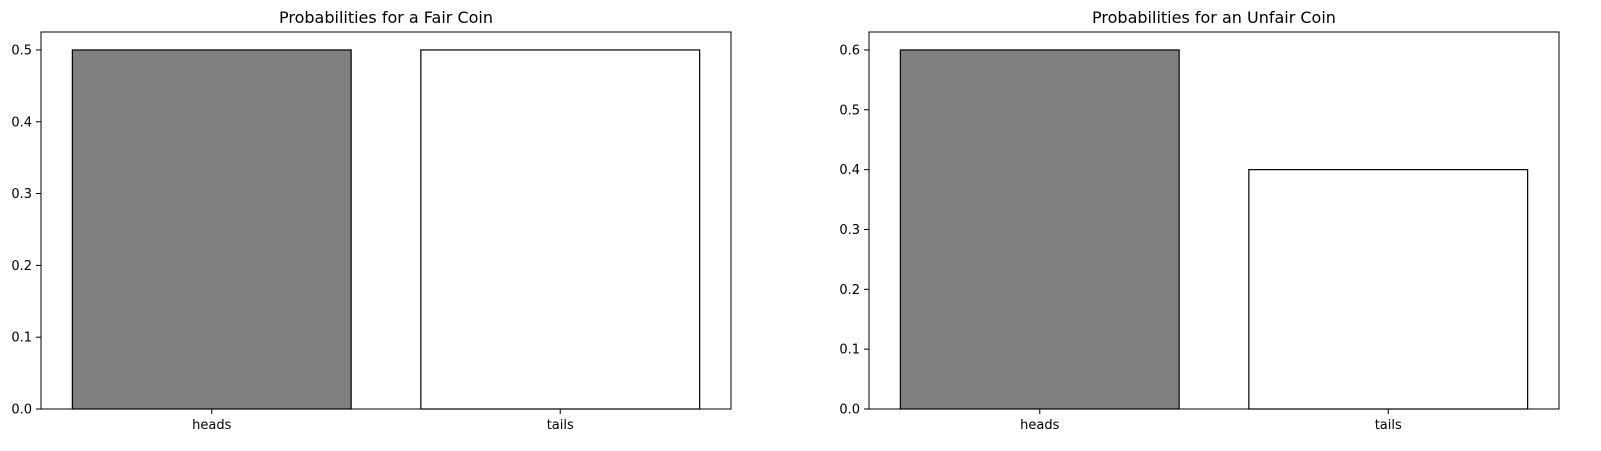  What do you see at coordinates (849, 50) in the screenshot?
I see `y-tick-label: 0.6` at bounding box center [849, 50].